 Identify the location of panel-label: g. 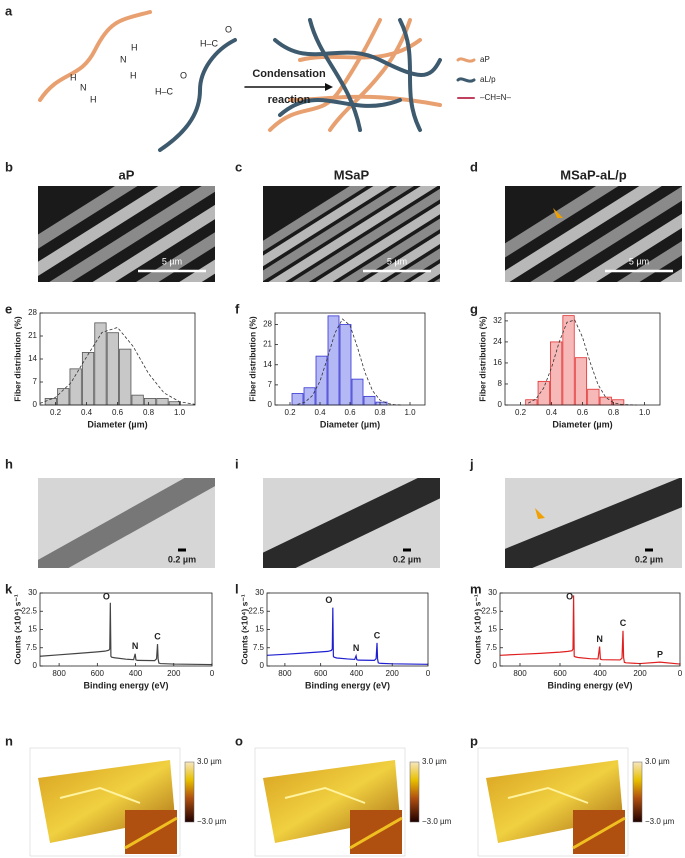
(474, 308).